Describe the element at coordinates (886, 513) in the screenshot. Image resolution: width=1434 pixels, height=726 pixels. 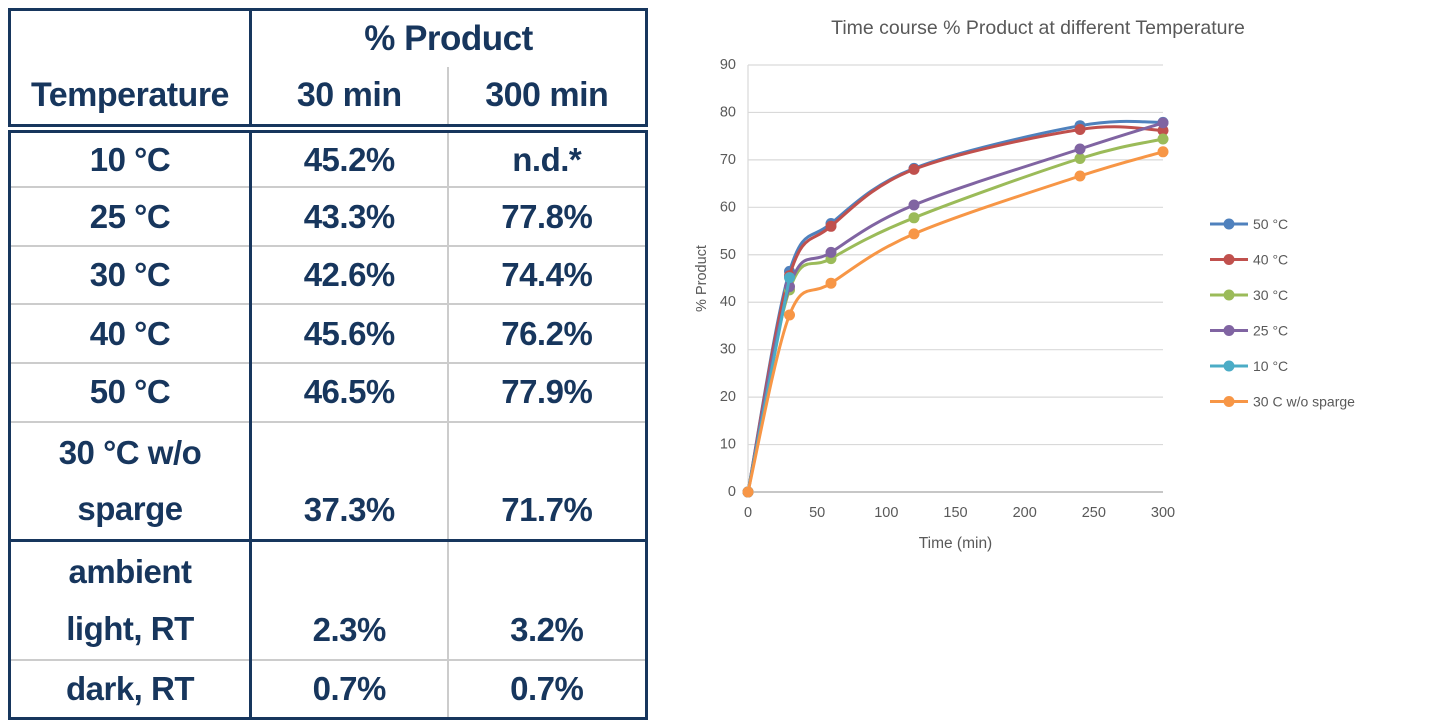
I see `x-tick-label: 100` at that location.